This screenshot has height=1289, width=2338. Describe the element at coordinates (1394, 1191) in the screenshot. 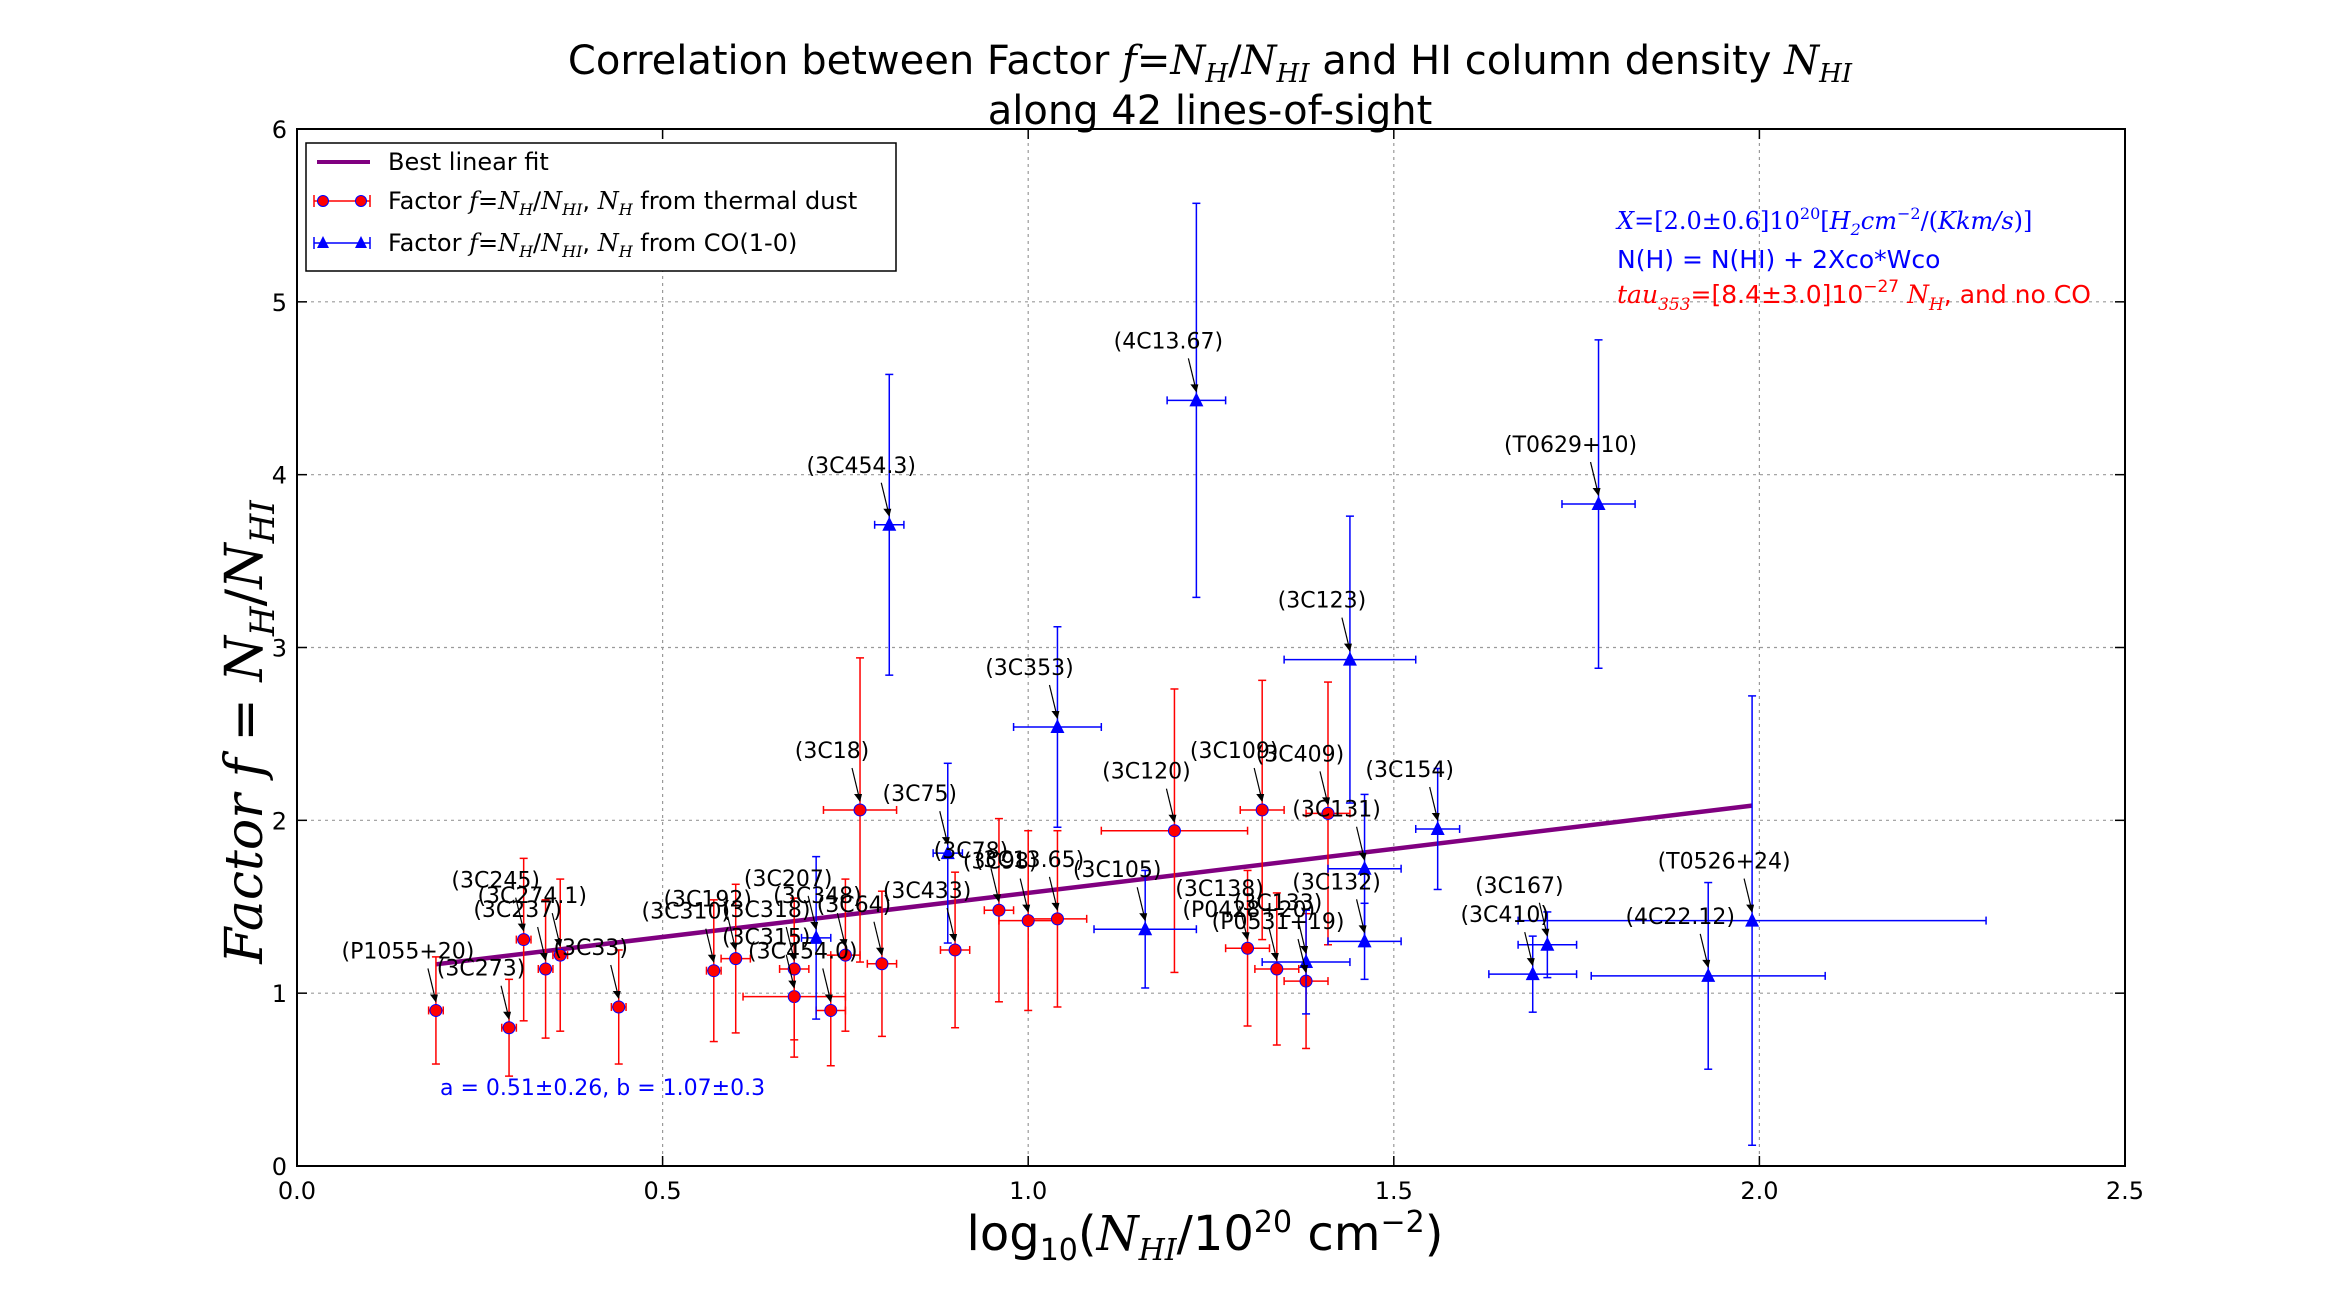

I see `x-tick-label: 1.5` at that location.